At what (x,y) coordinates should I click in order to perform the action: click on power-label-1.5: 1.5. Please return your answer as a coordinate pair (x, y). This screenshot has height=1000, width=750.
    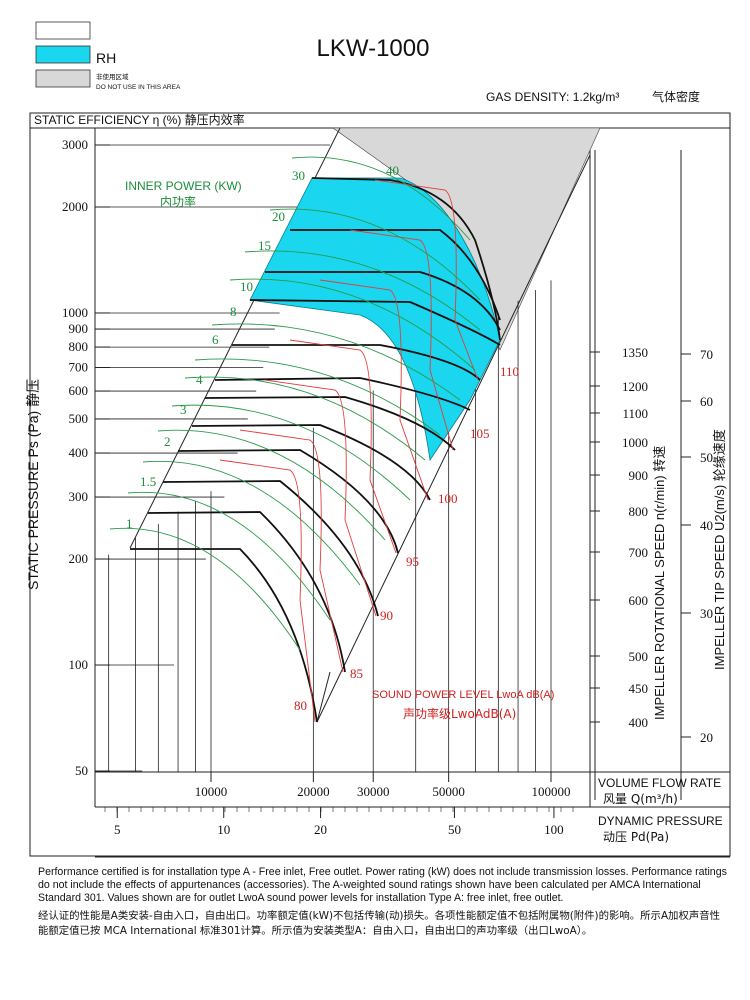
    Looking at the image, I should click on (148, 481).